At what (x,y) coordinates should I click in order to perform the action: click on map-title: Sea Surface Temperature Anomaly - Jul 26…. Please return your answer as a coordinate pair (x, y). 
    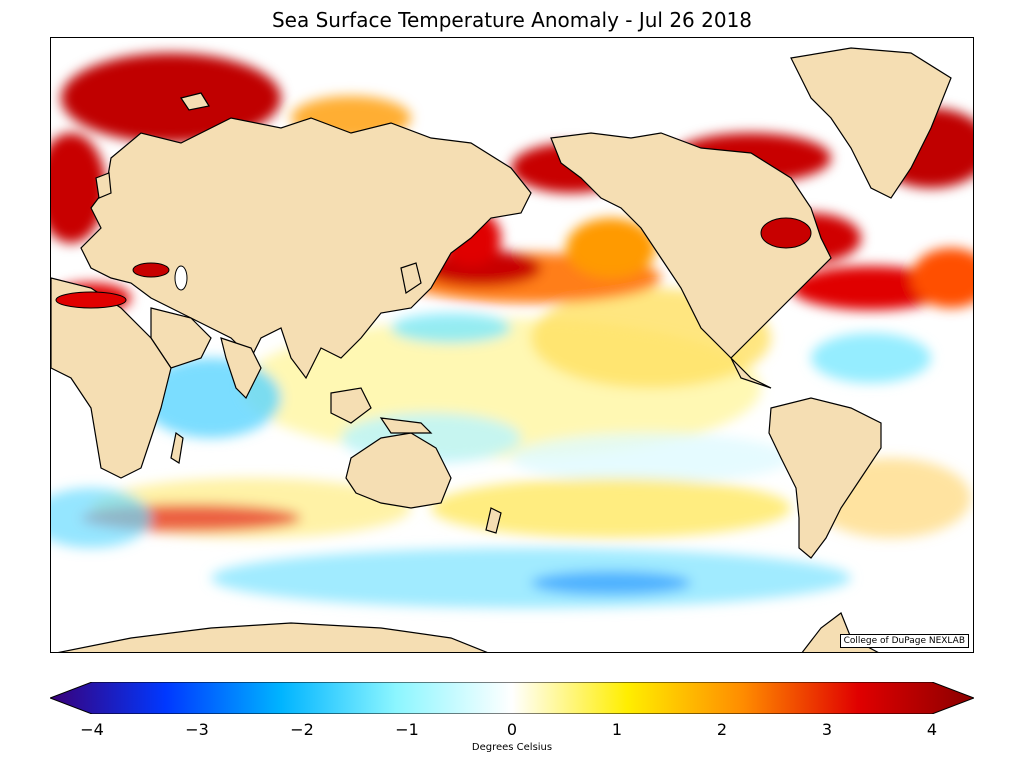
    Looking at the image, I should click on (512, 20).